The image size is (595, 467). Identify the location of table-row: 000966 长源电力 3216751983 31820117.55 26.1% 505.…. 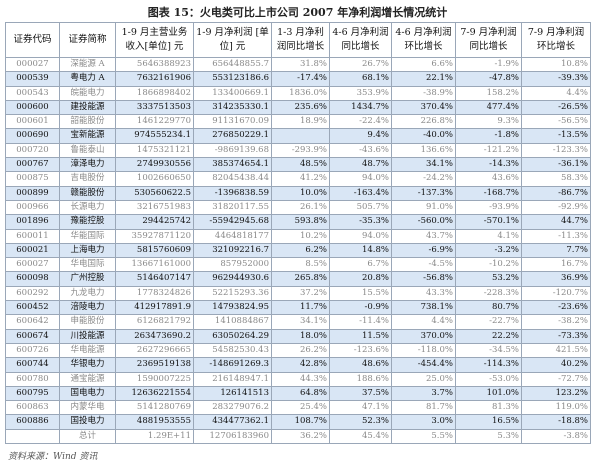
(298, 207).